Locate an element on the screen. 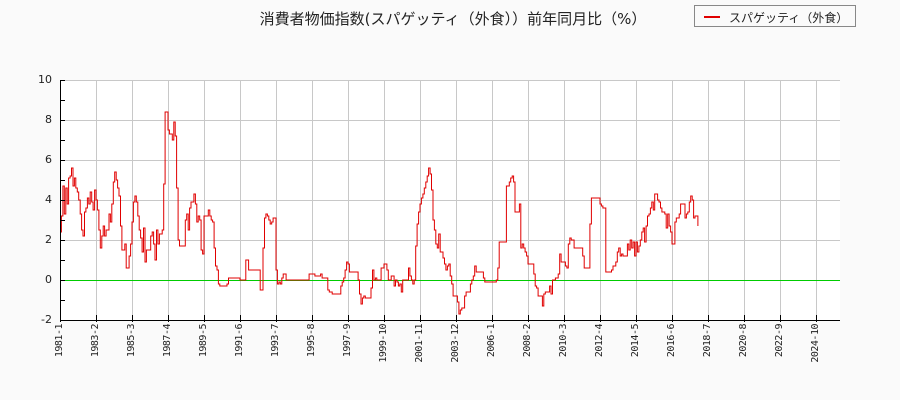  x-tick-label: 2016-6 is located at coordinates (671, 341).